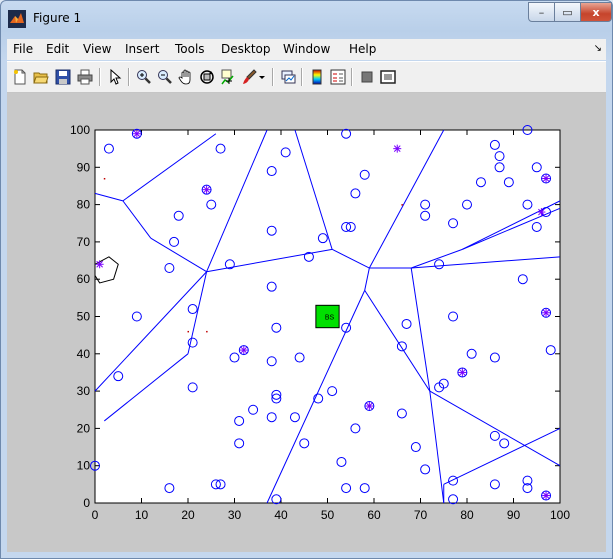 This screenshot has height=559, width=613. What do you see at coordinates (165, 77) in the screenshot?
I see `zoom-out-icon` at bounding box center [165, 77].